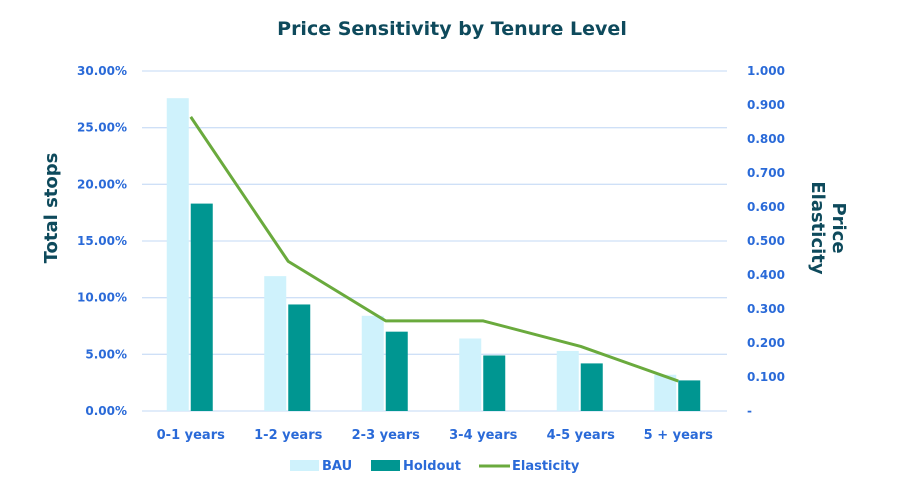 This screenshot has width=897, height=502. I want to click on x-tick-label: 3-4 years, so click(483, 435).